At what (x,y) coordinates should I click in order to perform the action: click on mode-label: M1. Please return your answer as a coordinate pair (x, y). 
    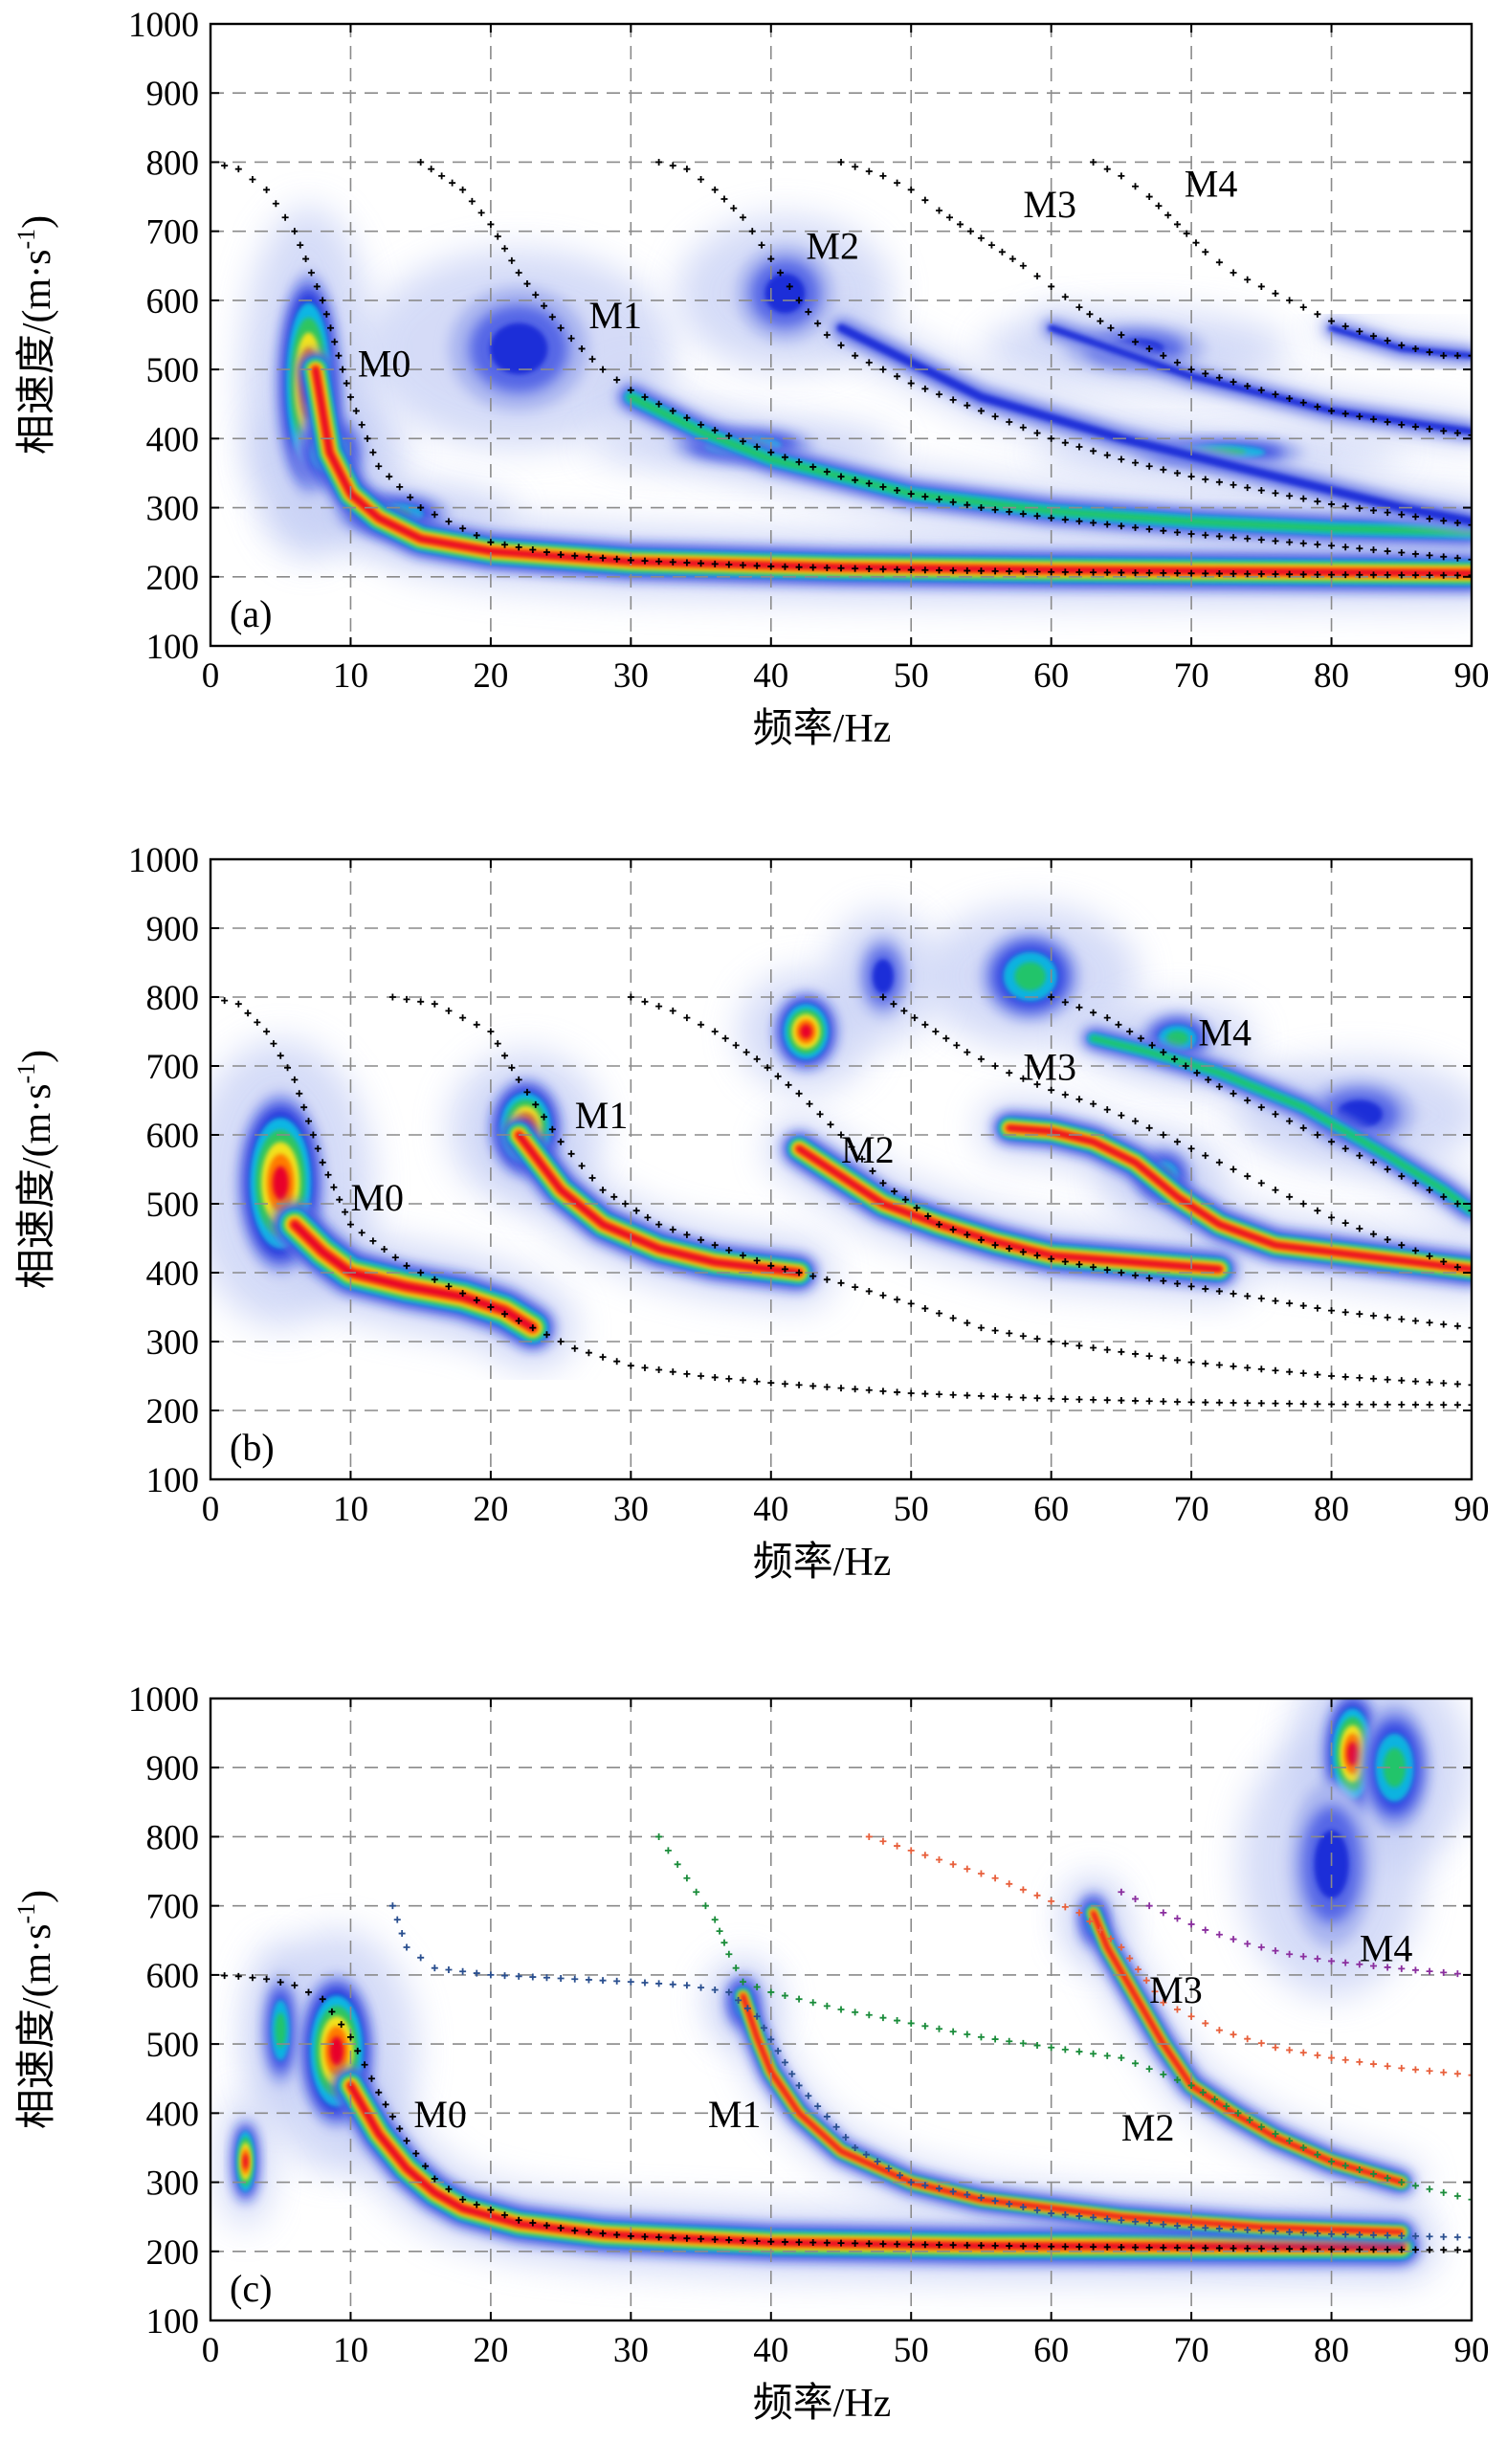
    Looking at the image, I should click on (615, 316).